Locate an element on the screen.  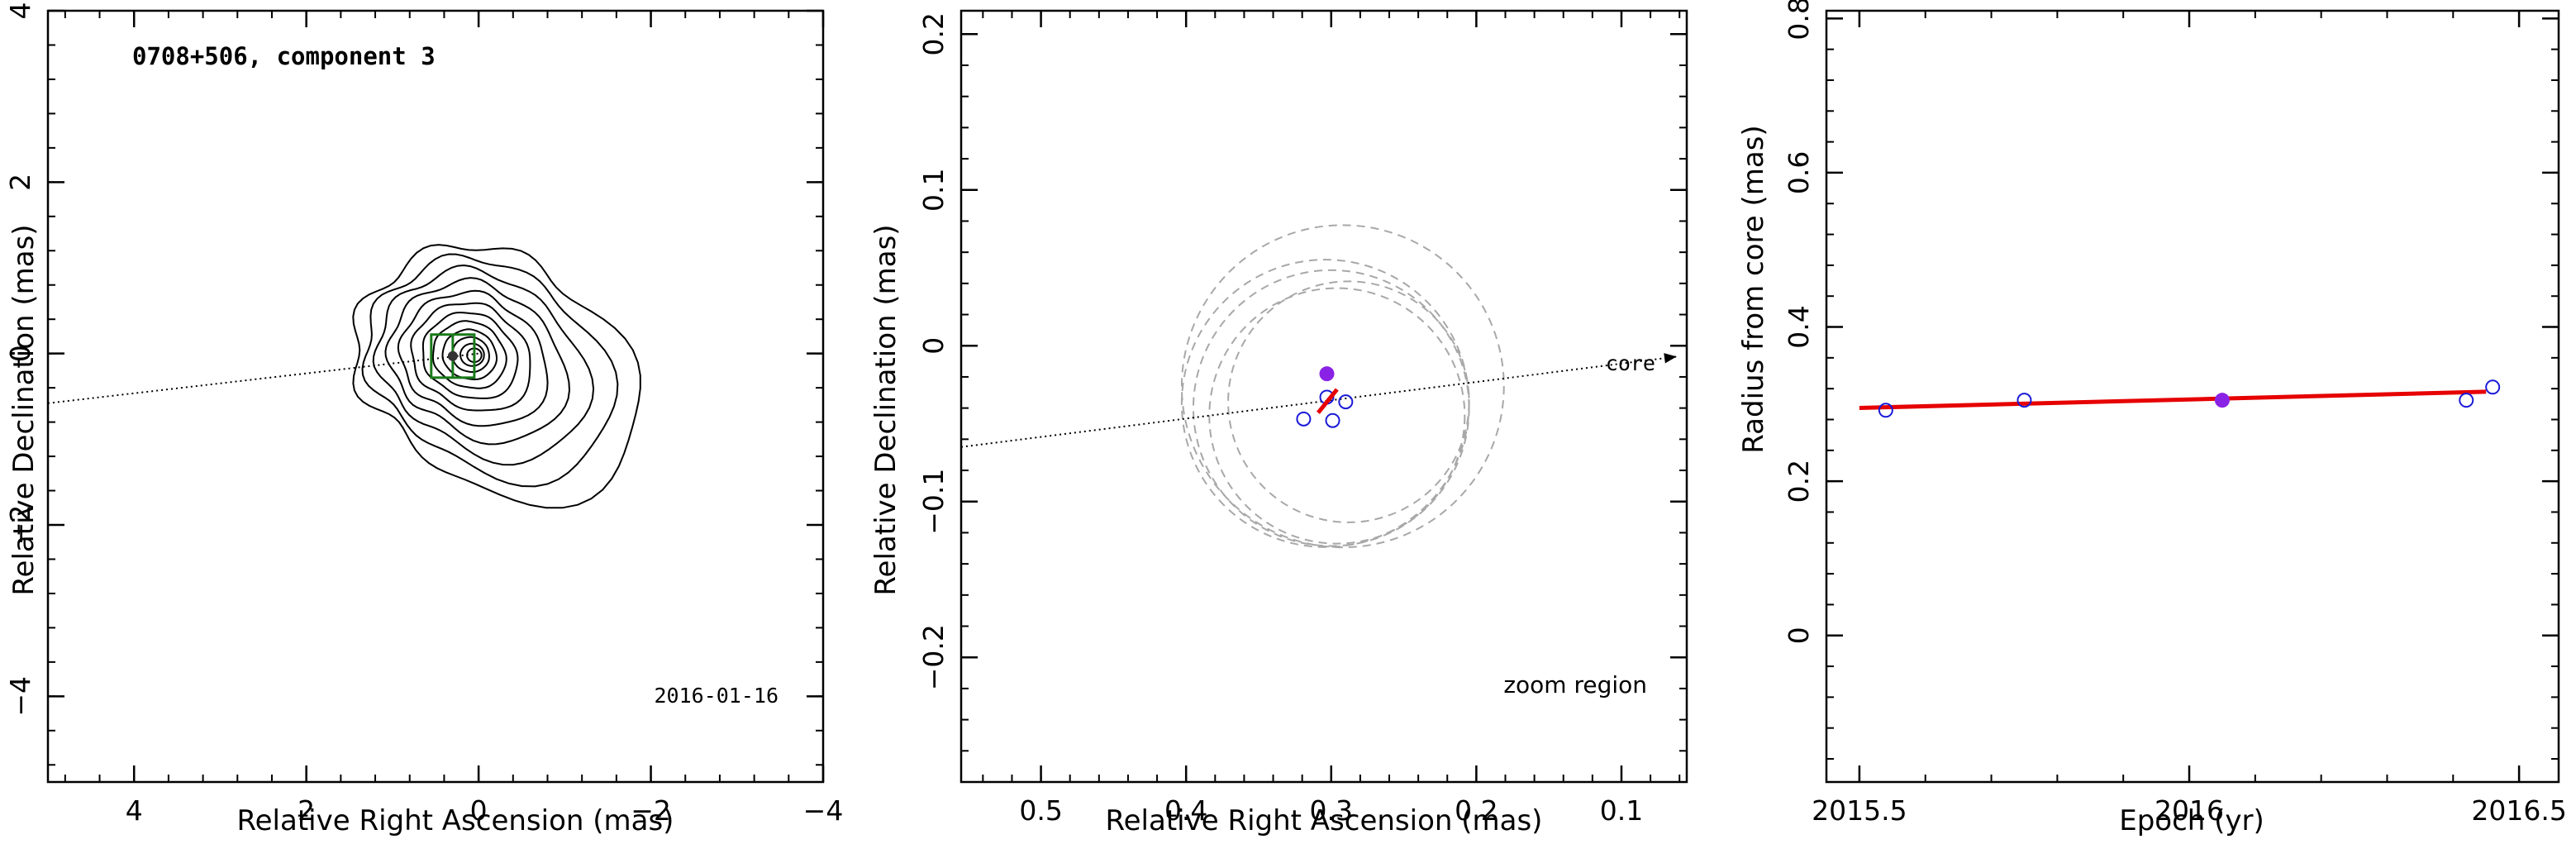
y-tick-label: −4 is located at coordinates (20, 696).